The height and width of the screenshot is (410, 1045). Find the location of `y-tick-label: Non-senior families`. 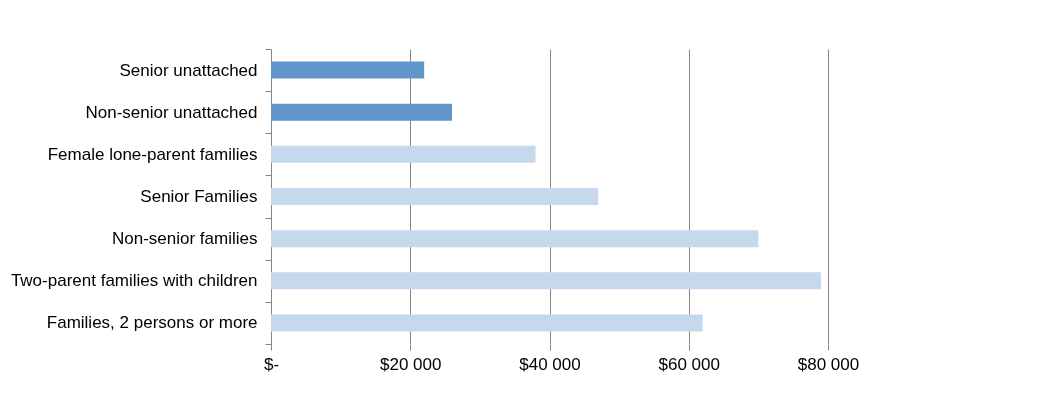

y-tick-label: Non-senior families is located at coordinates (185, 239).